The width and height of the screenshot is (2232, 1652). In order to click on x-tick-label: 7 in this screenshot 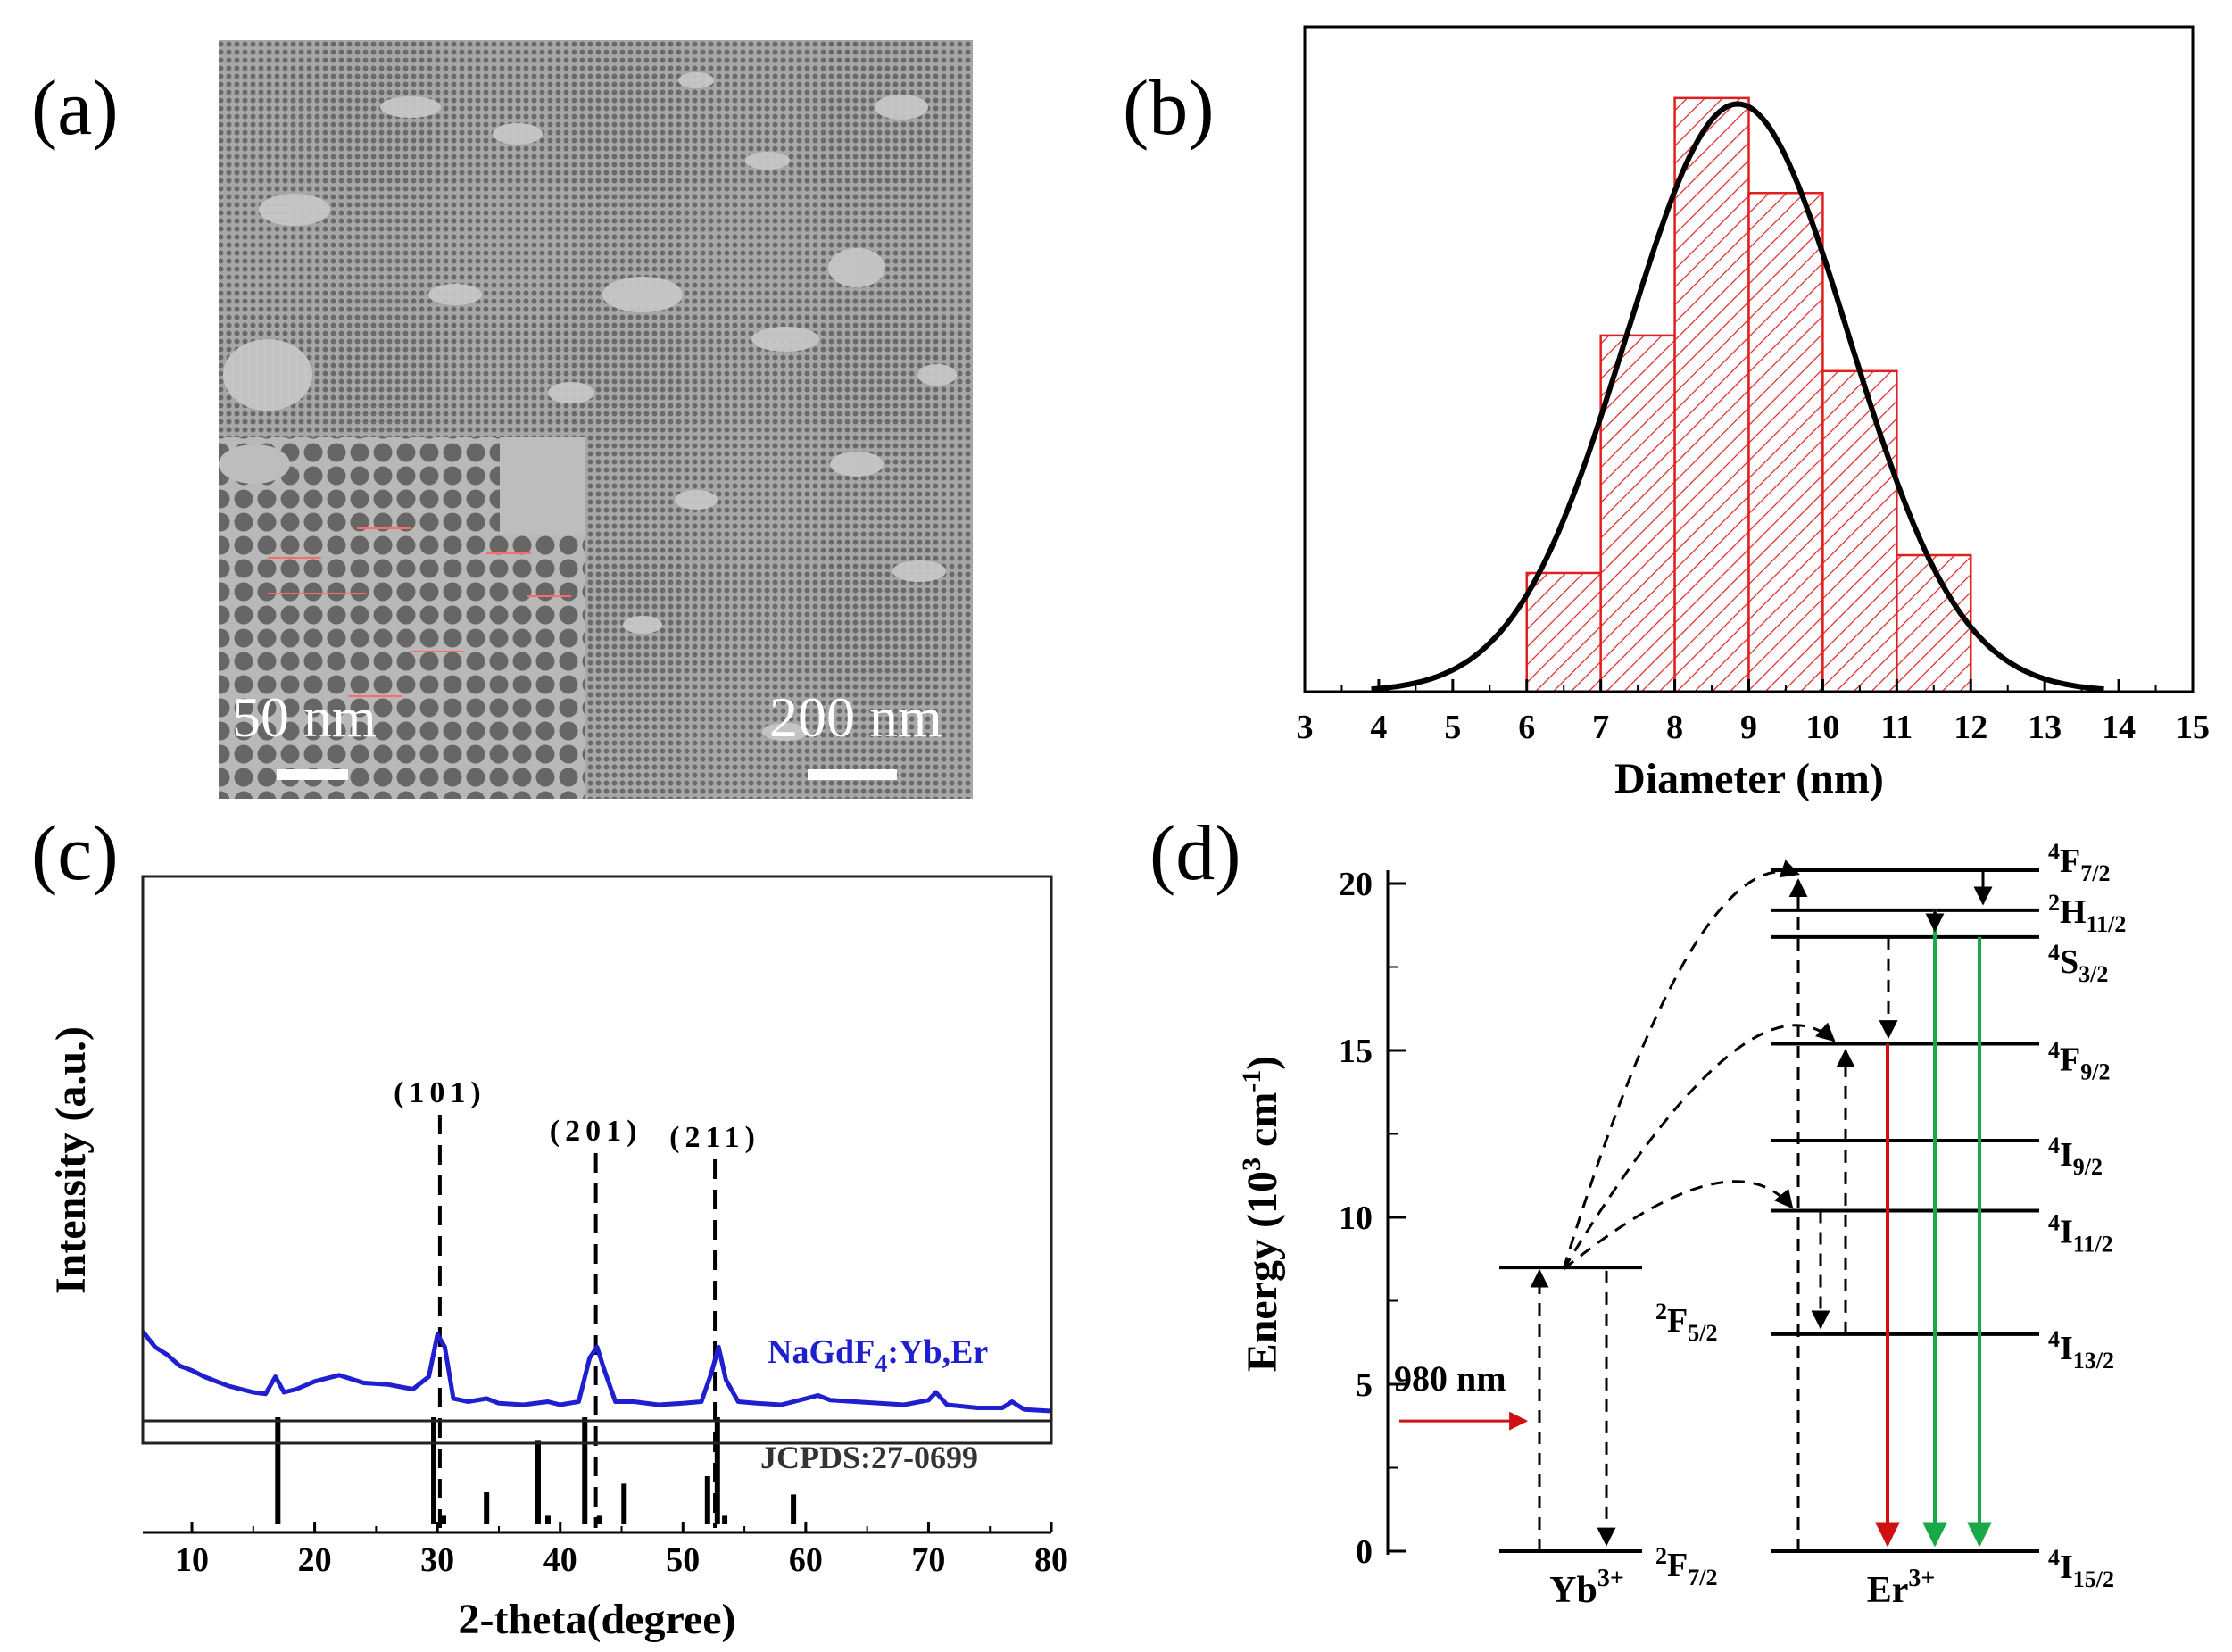, I will do `click(1600, 728)`.